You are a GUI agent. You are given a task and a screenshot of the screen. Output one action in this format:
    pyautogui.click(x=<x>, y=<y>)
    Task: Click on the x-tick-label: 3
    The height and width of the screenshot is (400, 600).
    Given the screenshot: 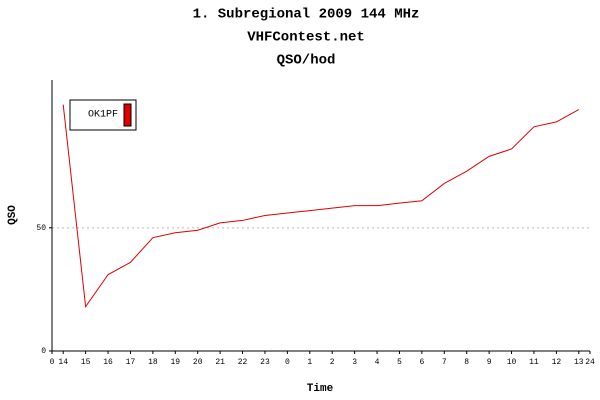 What is the action you would take?
    pyautogui.click(x=354, y=362)
    